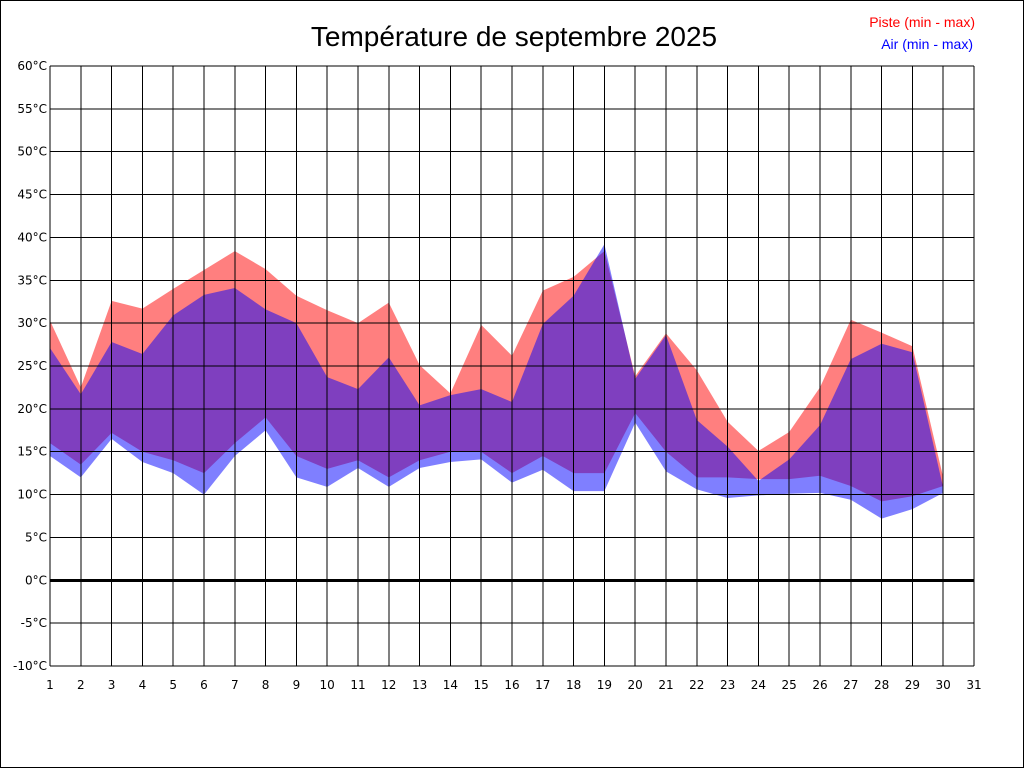  Describe the element at coordinates (635, 685) in the screenshot. I see `x-tick-label: 20` at that location.